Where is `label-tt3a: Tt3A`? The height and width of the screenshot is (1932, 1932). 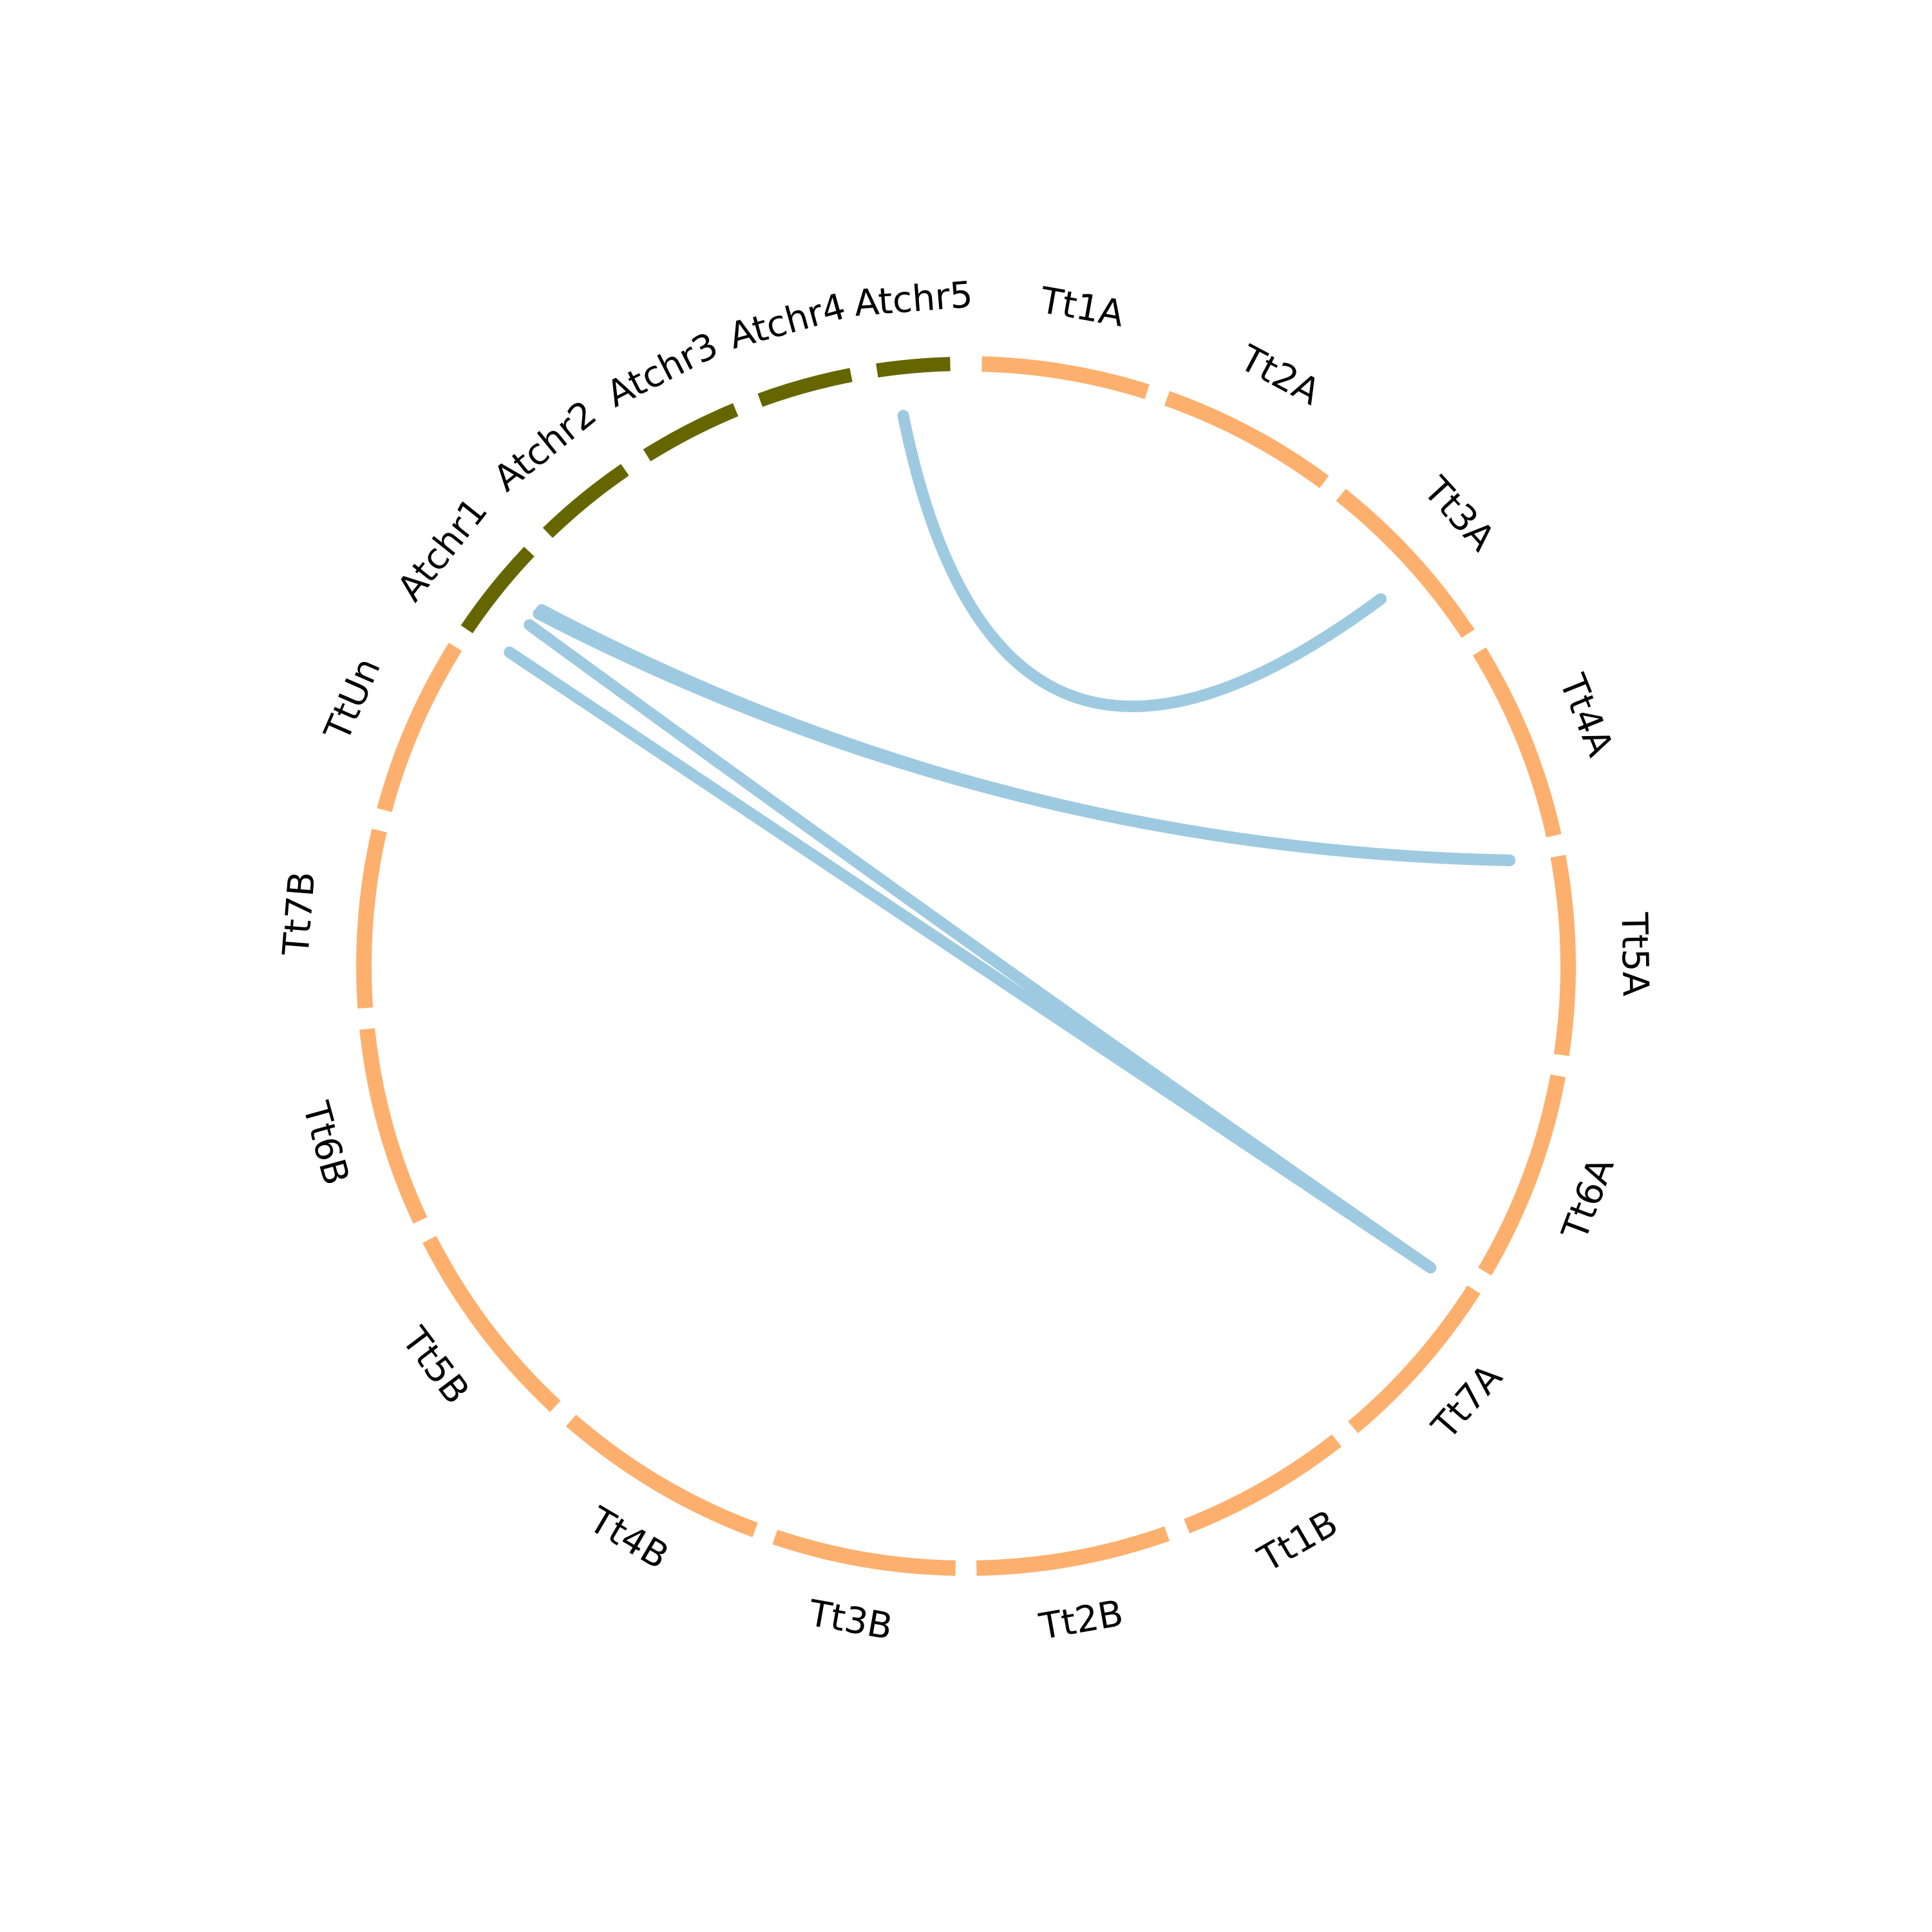 label-tt3a: Tt3A is located at coordinates (1459, 514).